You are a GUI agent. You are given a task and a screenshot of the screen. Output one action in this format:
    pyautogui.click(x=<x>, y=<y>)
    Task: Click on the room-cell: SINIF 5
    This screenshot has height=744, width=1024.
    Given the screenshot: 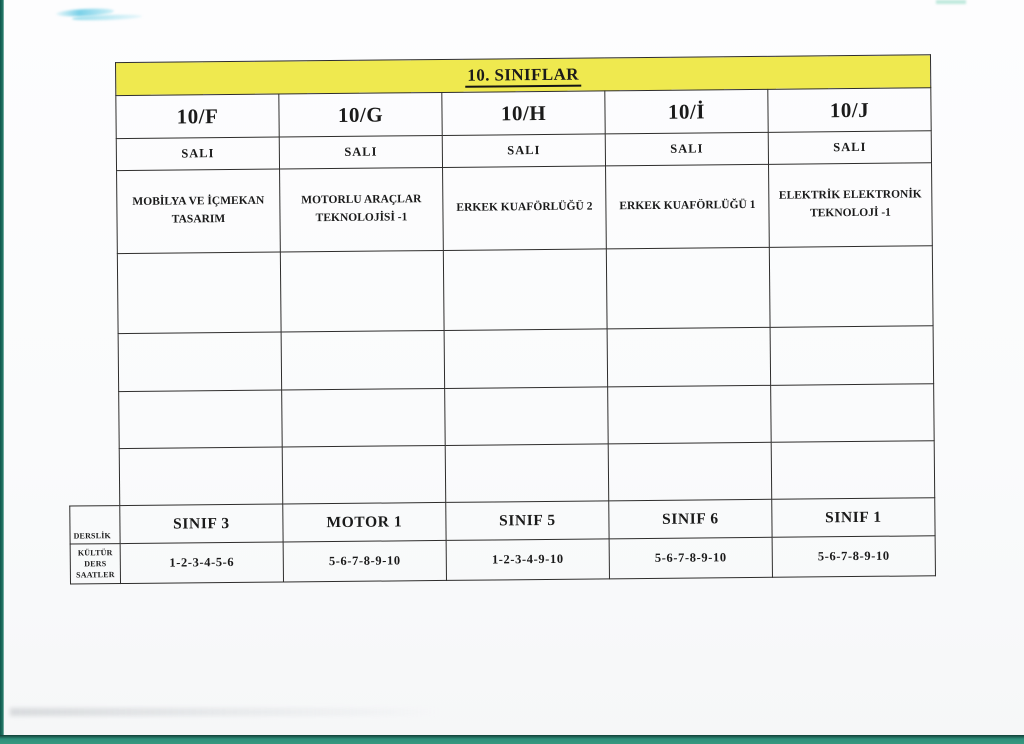 What is the action you would take?
    pyautogui.click(x=527, y=520)
    